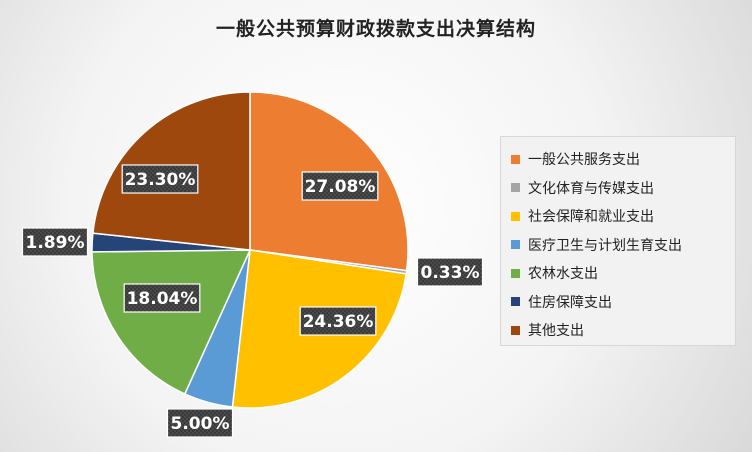  I want to click on data-label-text: 0.33%, so click(450, 273).